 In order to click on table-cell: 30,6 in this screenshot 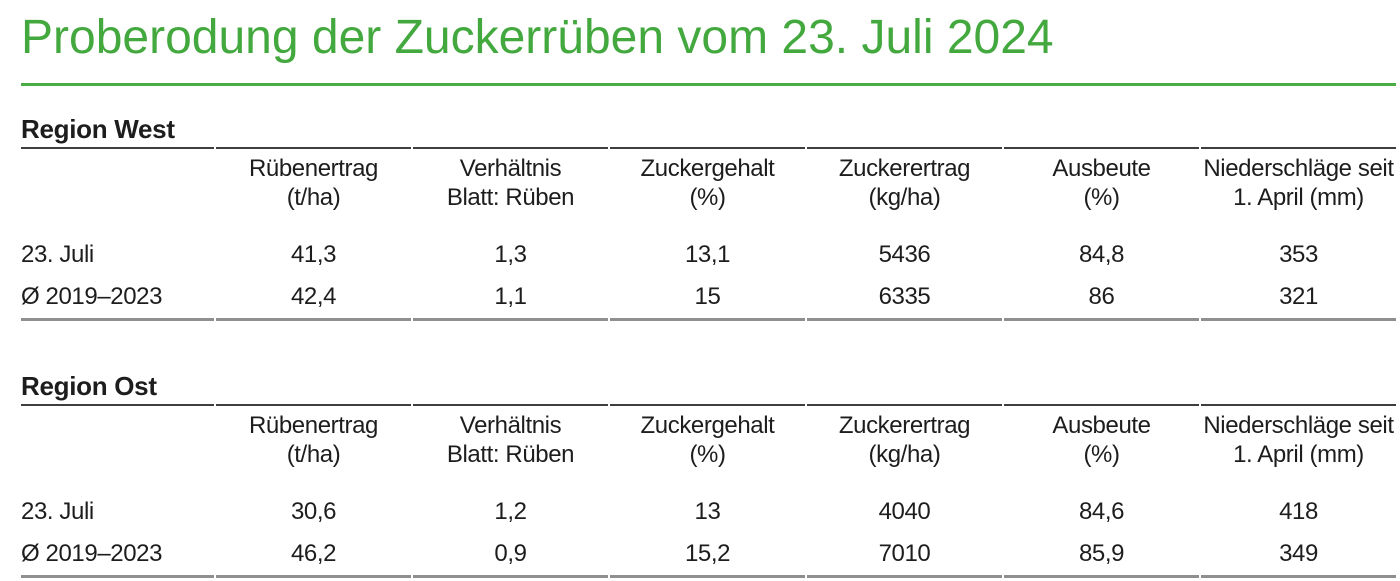, I will do `click(313, 511)`.